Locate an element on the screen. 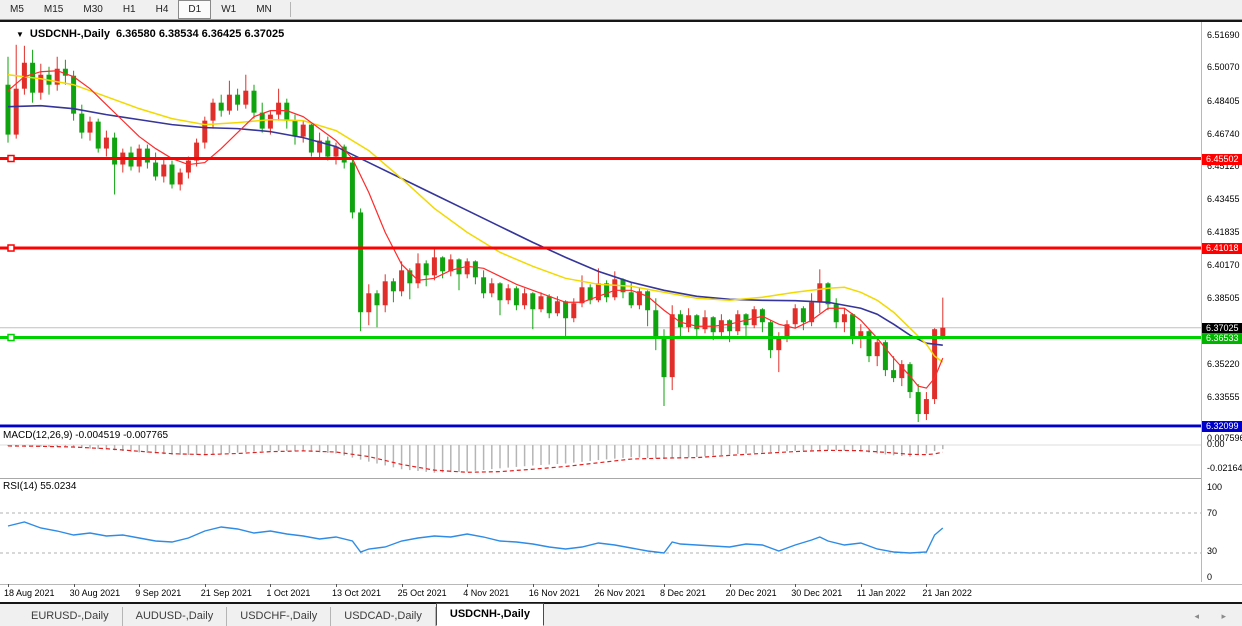 The image size is (1242, 626). chart-tab-audusd: AUDUSD-,Daily is located at coordinates (175, 616).